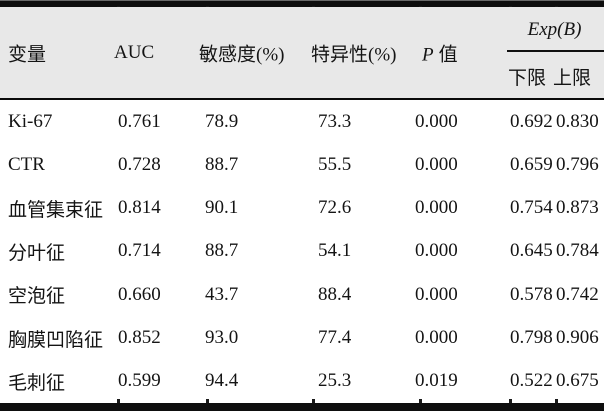  I want to click on cell-auc: 0.599, so click(139, 381).